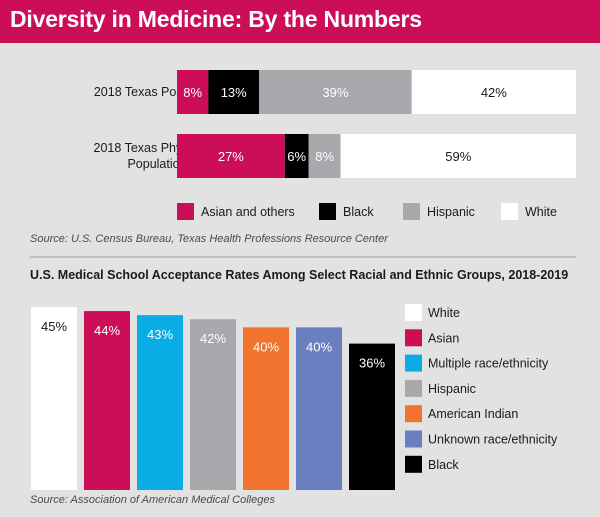  What do you see at coordinates (413, 338) in the screenshot?
I see `chart2-legend-swatch-asian` at bounding box center [413, 338].